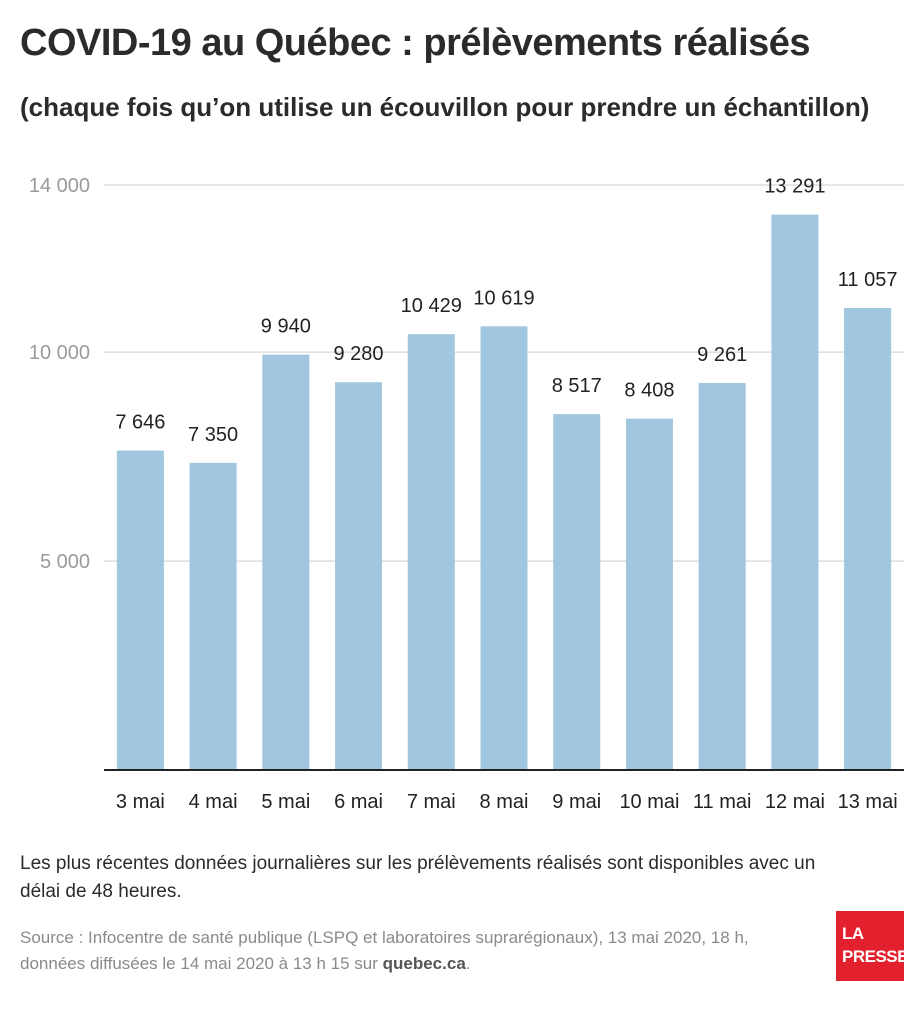 The width and height of the screenshot is (924, 1022). I want to click on y-axis-ticks: 5 000 10 000 14 000, so click(59, 374).